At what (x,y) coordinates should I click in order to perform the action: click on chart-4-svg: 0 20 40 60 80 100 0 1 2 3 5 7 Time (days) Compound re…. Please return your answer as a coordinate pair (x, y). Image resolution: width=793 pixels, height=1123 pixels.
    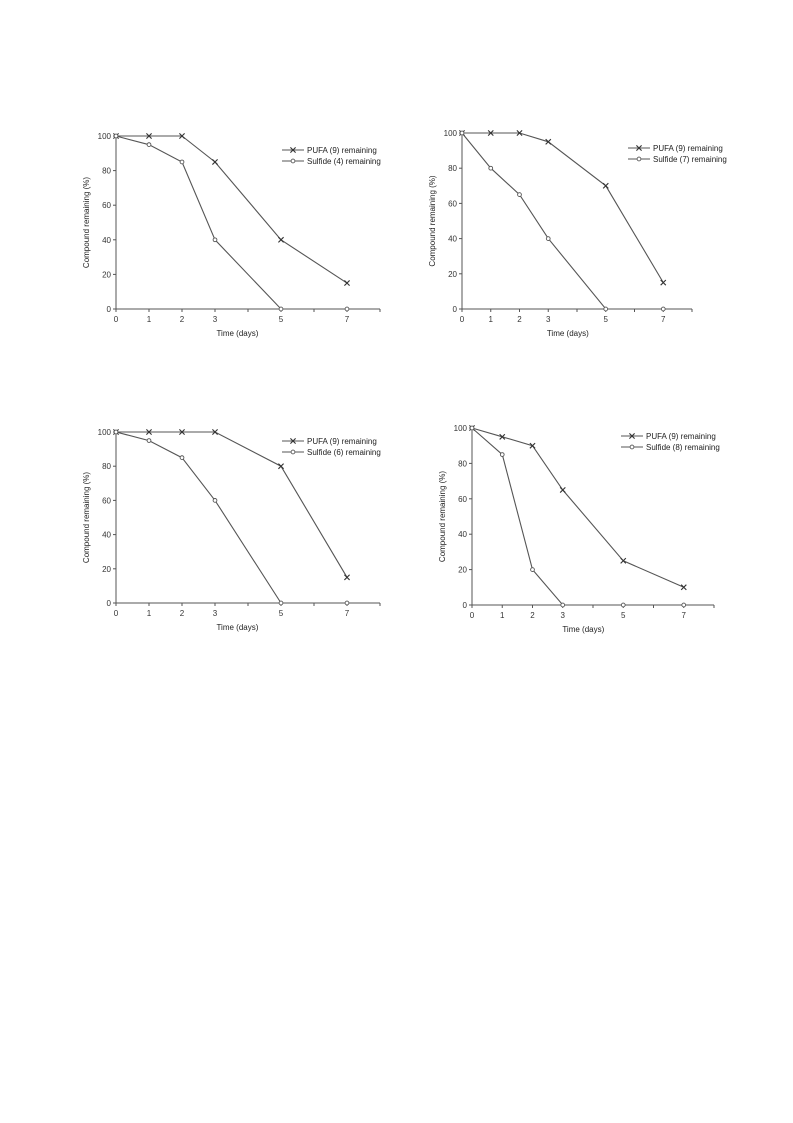
    Looking at the image, I should click on (579, 529).